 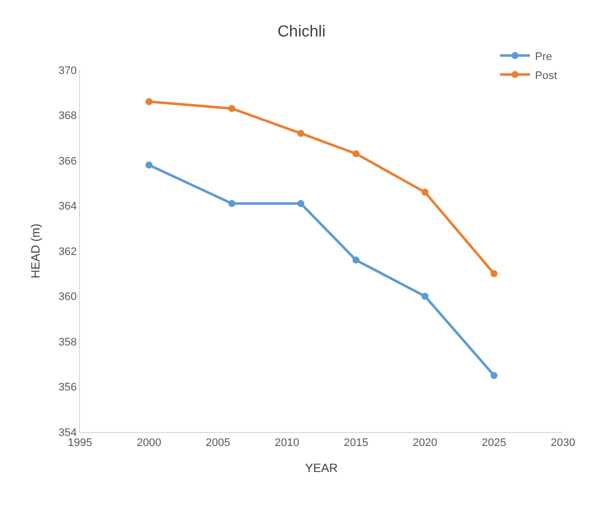 I want to click on y-tick-label: 364, so click(x=67, y=206).